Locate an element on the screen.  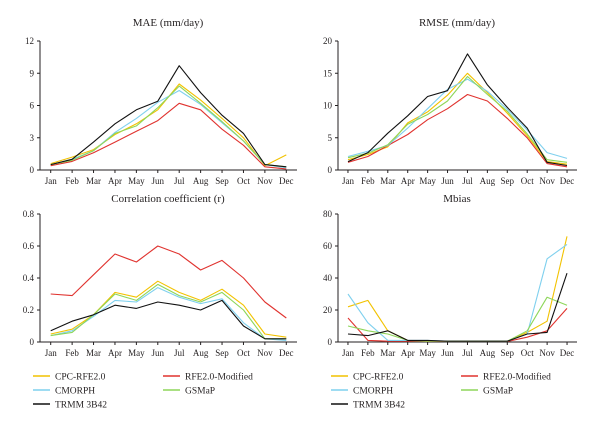
chart-title: Mbias is located at coordinates (457, 199).